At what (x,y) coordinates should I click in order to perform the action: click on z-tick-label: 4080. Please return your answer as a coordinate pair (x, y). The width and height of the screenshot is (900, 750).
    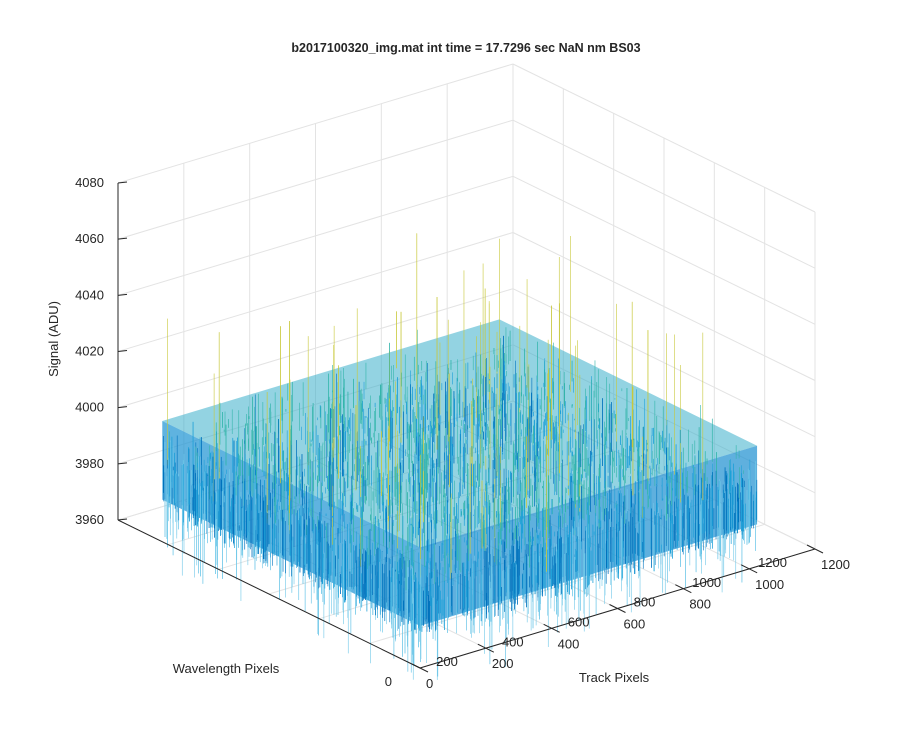
    Looking at the image, I should click on (89, 182).